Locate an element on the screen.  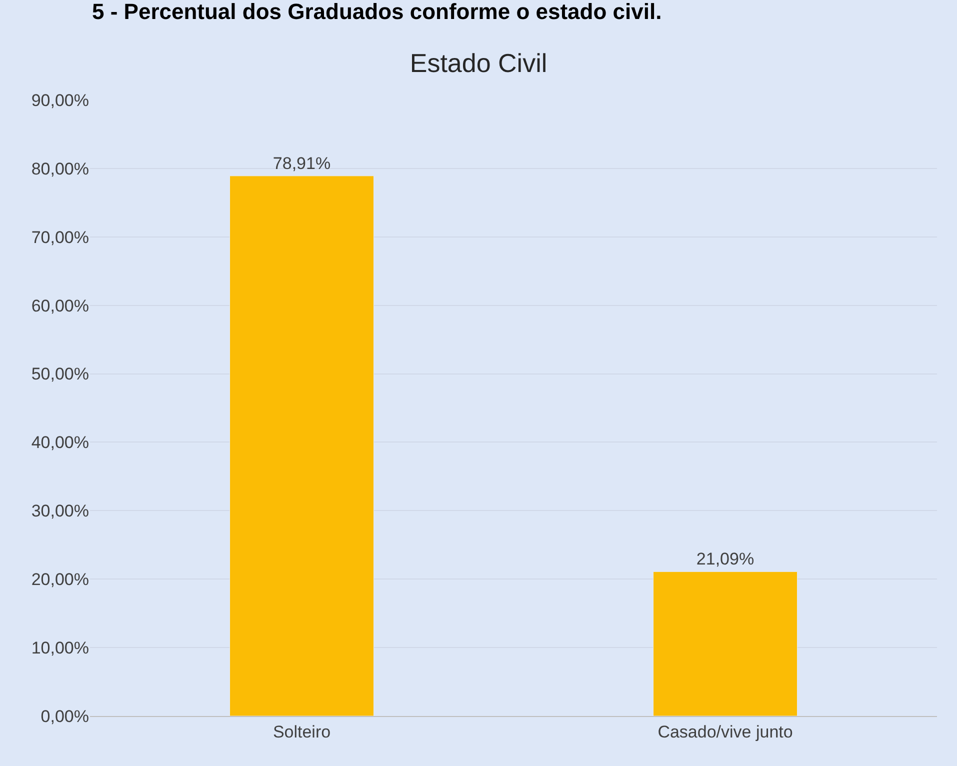
y-tick-label: 50,00% is located at coordinates (60, 374).